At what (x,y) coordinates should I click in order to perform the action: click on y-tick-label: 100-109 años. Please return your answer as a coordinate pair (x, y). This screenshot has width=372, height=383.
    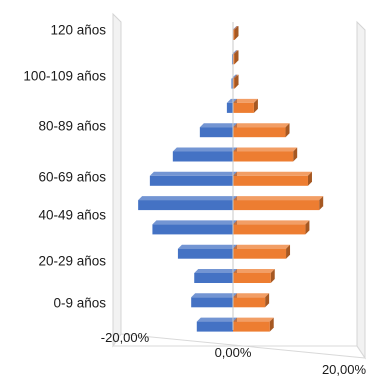
    Looking at the image, I should click on (64, 76).